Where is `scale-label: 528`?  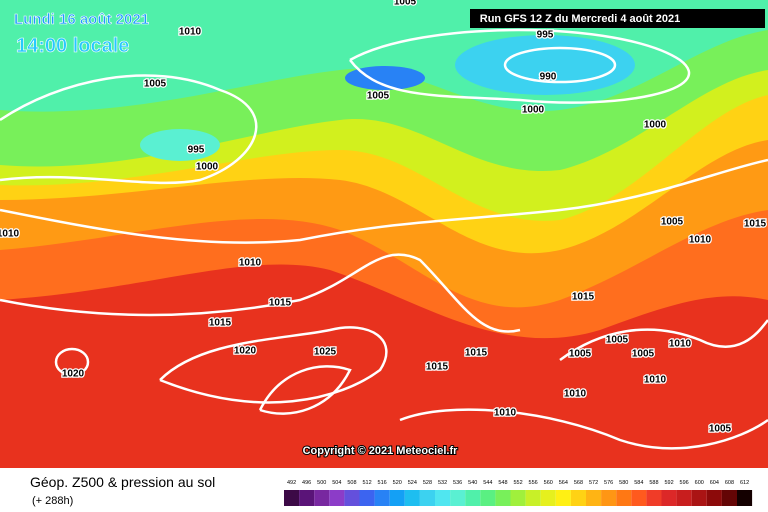
scale-label: 528 is located at coordinates (427, 483).